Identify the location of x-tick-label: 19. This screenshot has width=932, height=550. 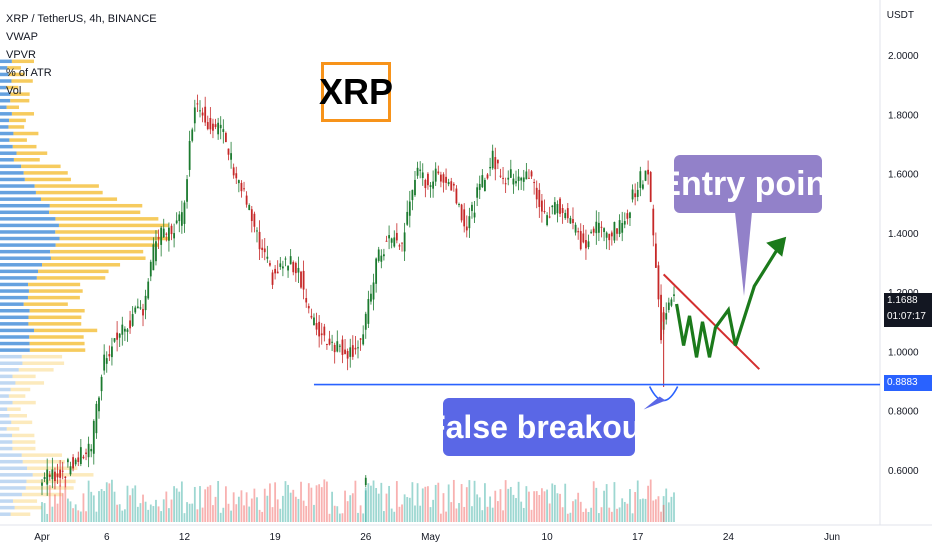
(276, 537).